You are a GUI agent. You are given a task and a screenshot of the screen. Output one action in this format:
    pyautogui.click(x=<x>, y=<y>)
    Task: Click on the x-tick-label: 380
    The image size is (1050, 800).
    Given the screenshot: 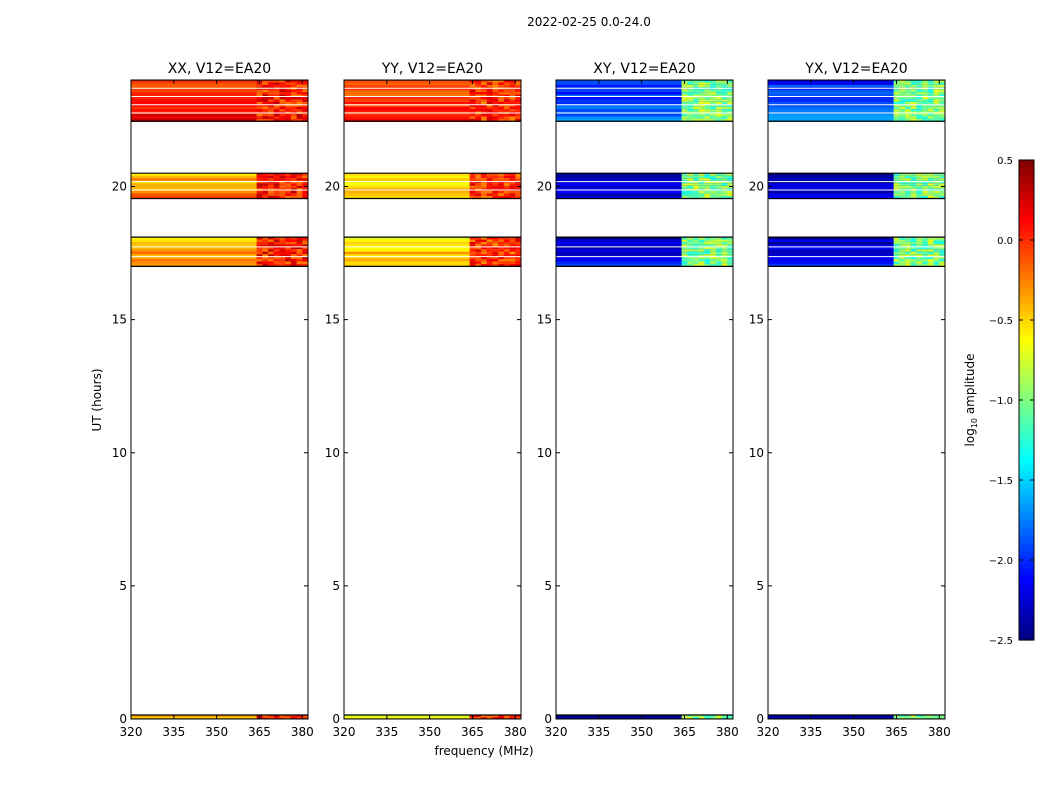 What is the action you would take?
    pyautogui.click(x=302, y=732)
    